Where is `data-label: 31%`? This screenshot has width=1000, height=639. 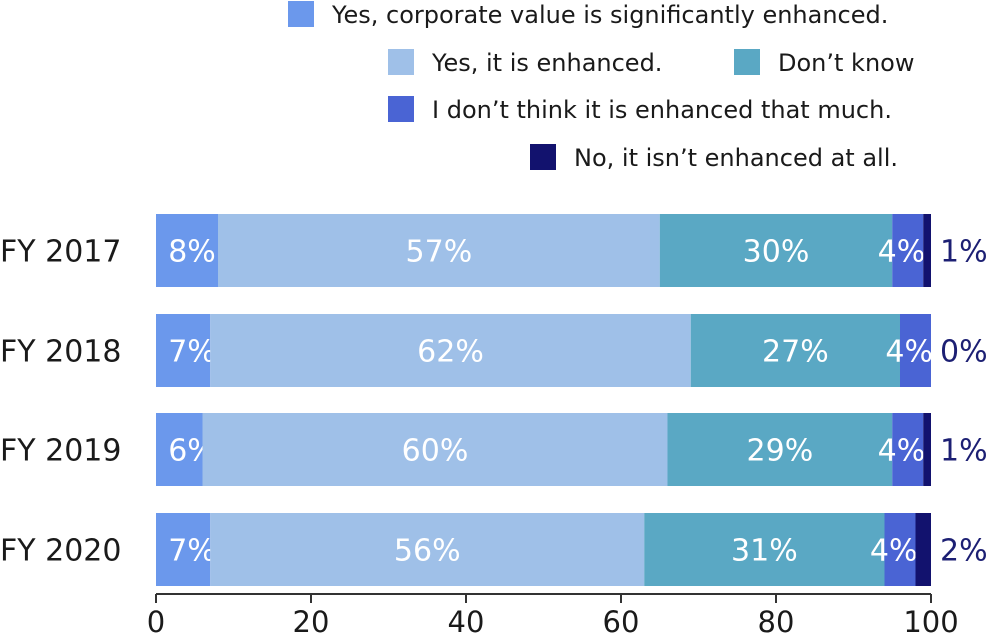 data-label: 31% is located at coordinates (764, 551).